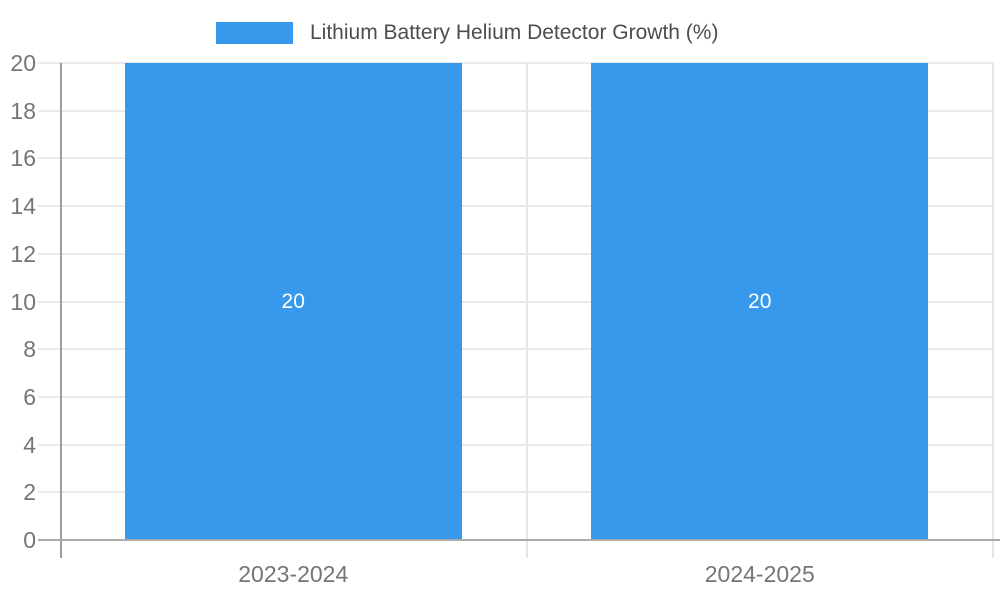 The image size is (1000, 600). Describe the element at coordinates (23, 158) in the screenshot. I see `y-tick-label: 16` at that location.